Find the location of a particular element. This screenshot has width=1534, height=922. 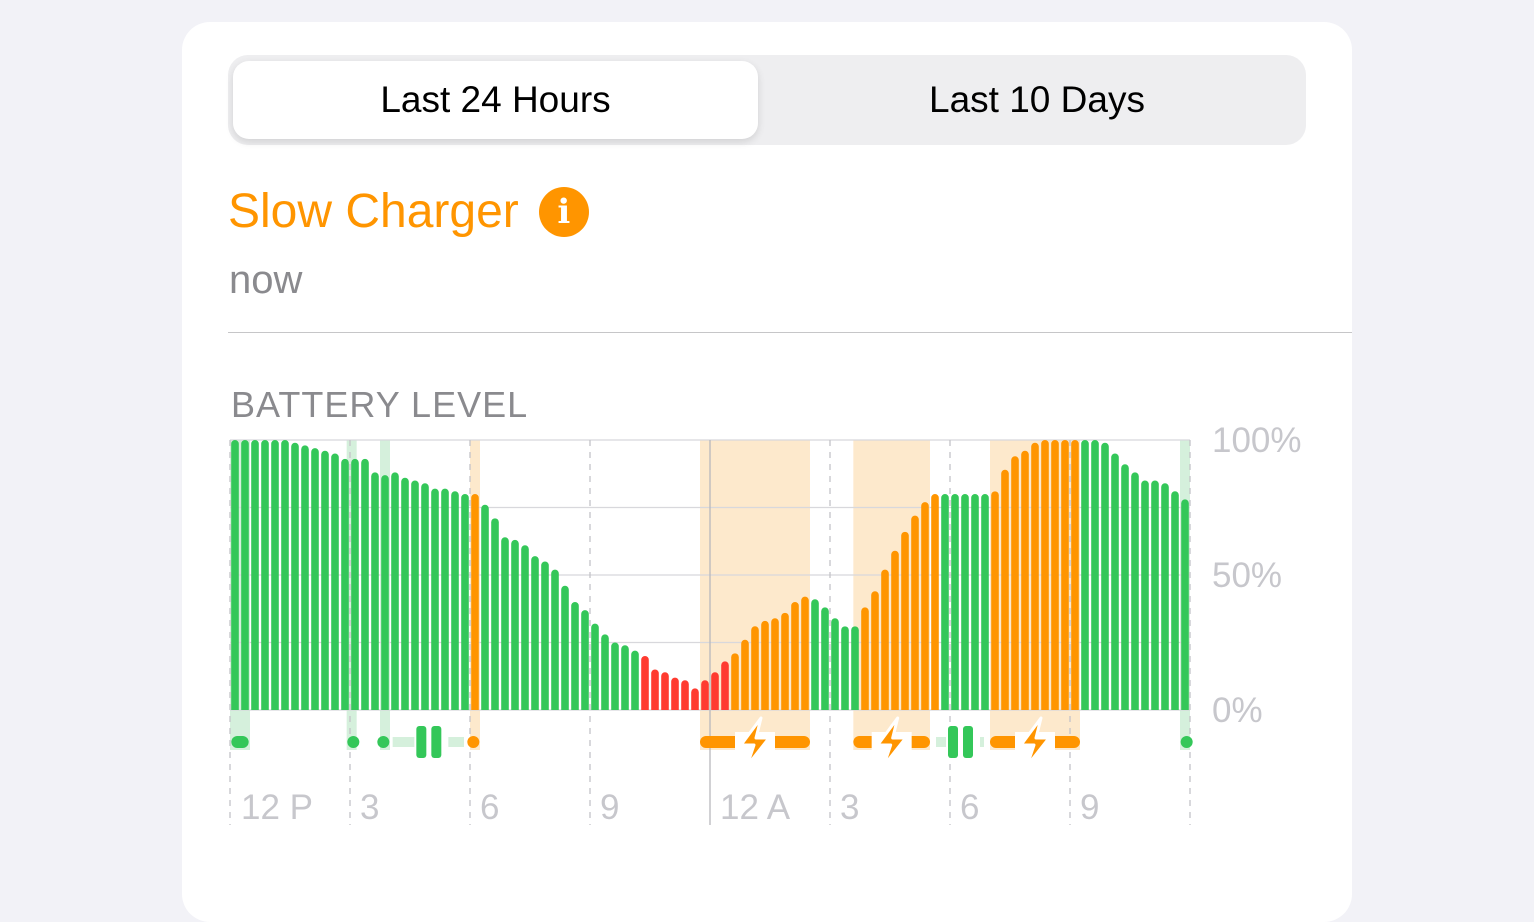

charging-status: Slow Charger i is located at coordinates (408, 211).